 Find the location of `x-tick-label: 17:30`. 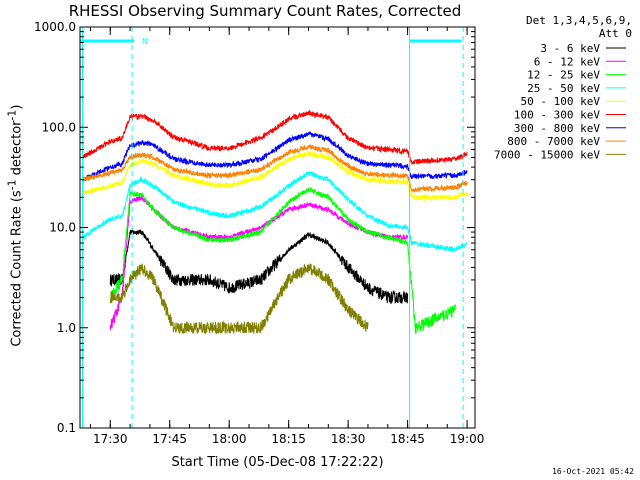

x-tick-label: 17:30 is located at coordinates (110, 439).